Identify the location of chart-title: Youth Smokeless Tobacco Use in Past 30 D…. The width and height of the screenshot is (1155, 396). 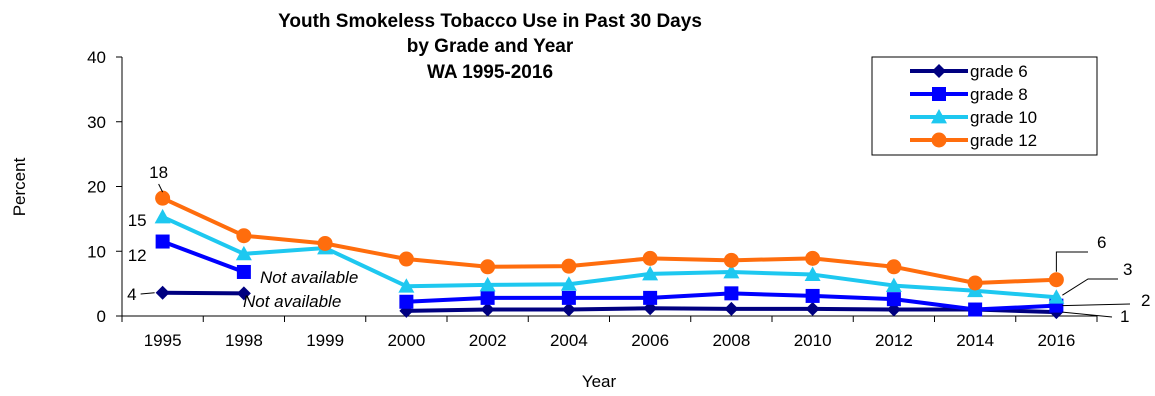
(490, 47).